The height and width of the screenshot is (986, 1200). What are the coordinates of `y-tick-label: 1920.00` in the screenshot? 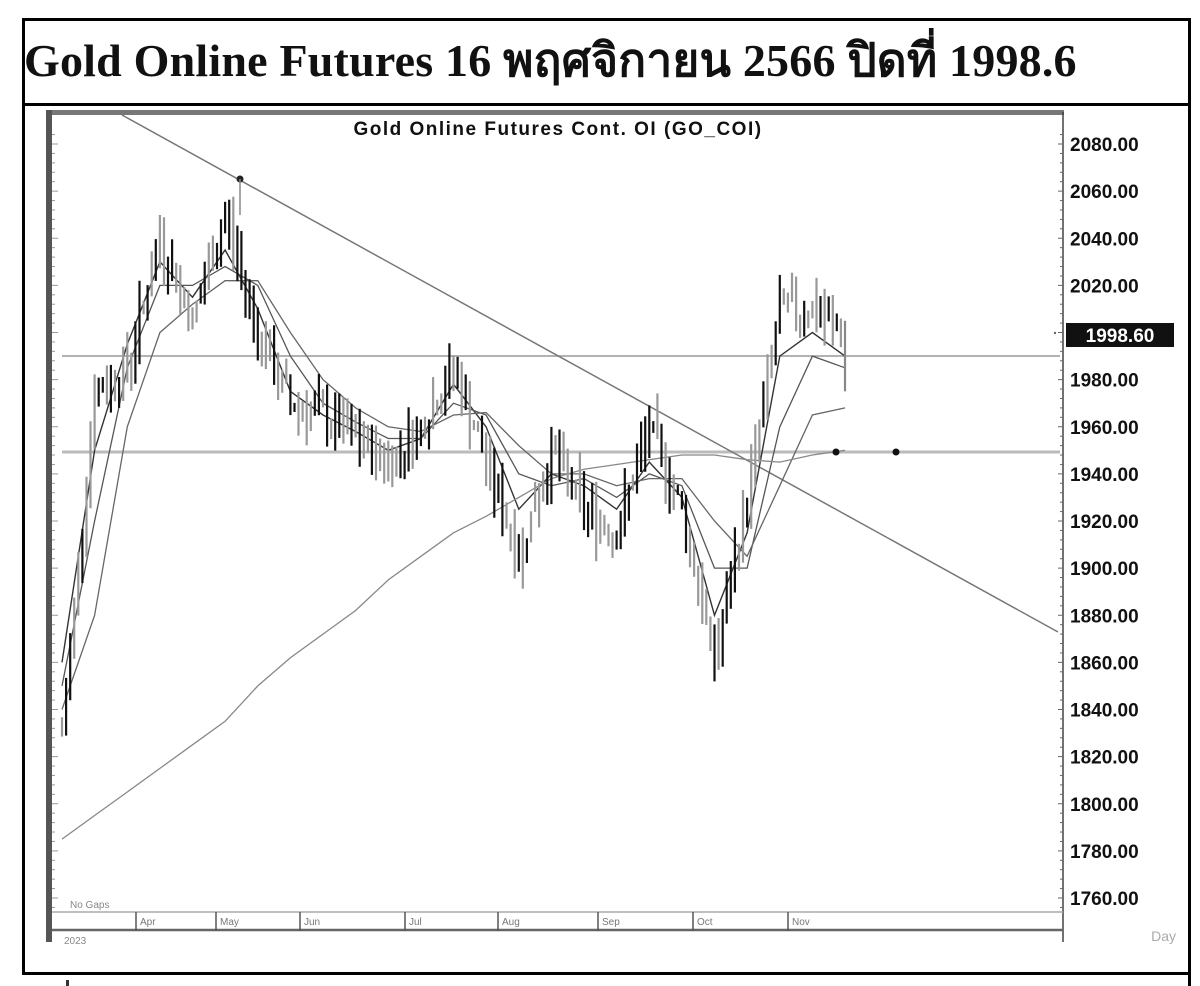 It's located at (1104, 522).